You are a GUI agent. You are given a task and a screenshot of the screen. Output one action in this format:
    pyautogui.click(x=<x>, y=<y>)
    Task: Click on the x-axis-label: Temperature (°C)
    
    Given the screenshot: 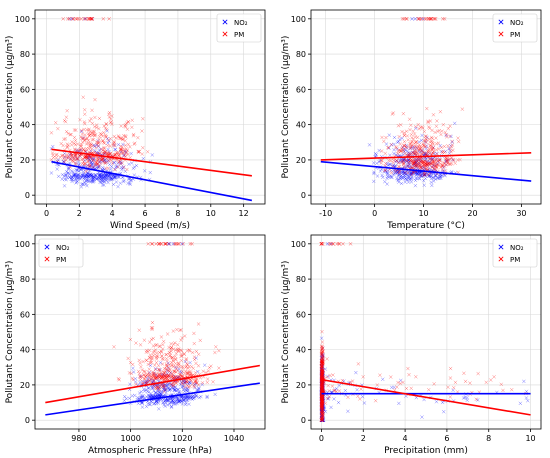 What is the action you would take?
    pyautogui.click(x=425, y=226)
    